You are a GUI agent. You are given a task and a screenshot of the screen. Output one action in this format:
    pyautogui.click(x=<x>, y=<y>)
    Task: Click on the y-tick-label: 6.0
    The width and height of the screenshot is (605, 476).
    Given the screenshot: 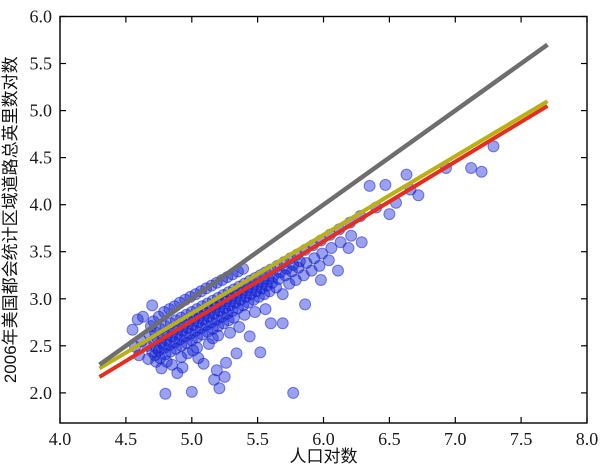 What is the action you would take?
    pyautogui.click(x=41, y=17)
    